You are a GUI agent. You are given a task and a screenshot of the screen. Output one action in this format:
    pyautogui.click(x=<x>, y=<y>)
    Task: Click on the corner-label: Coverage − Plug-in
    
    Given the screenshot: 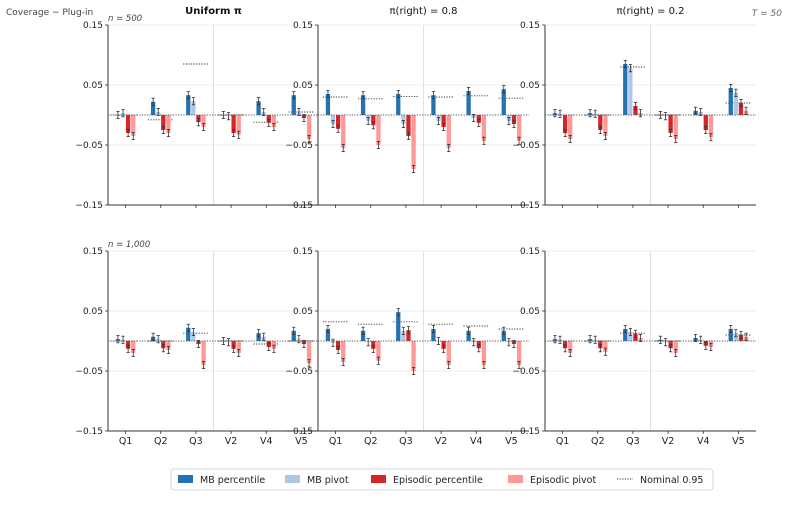 What is the action you would take?
    pyautogui.click(x=49, y=13)
    